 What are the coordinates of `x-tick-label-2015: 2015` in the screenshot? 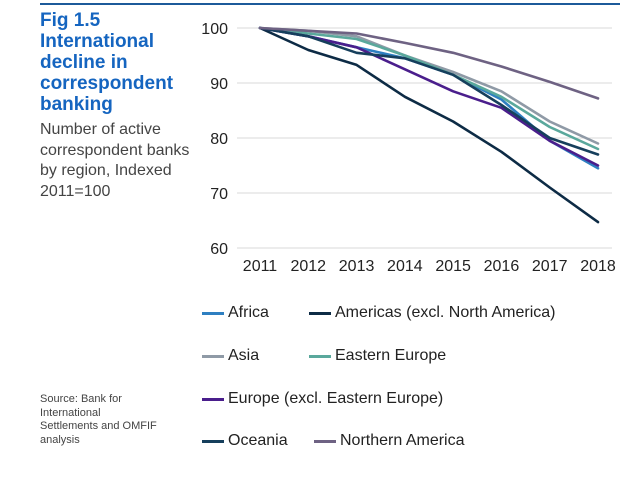 It's located at (453, 266).